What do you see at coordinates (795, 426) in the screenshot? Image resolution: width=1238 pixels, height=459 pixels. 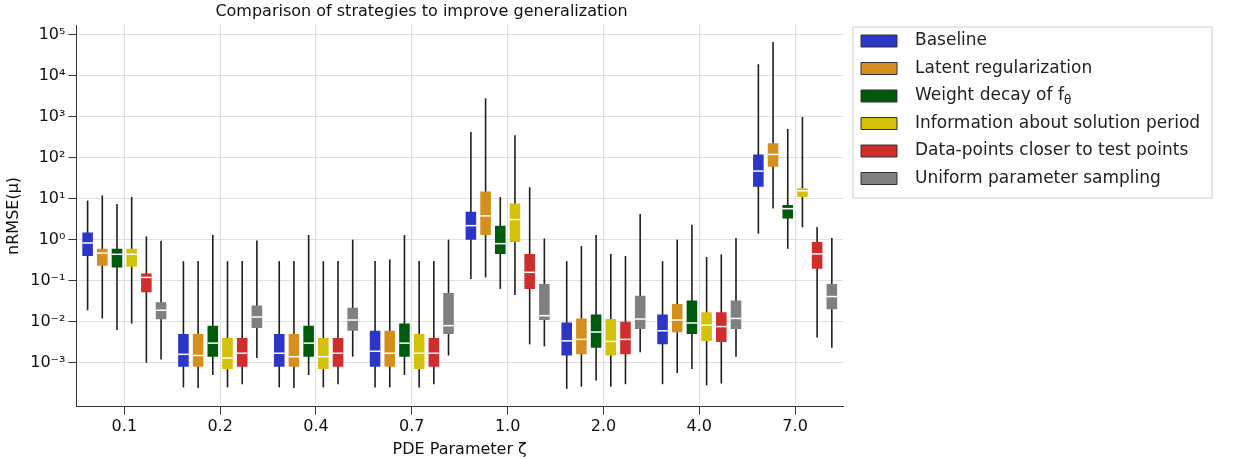 I see `x-tick-label: 7.0` at bounding box center [795, 426].